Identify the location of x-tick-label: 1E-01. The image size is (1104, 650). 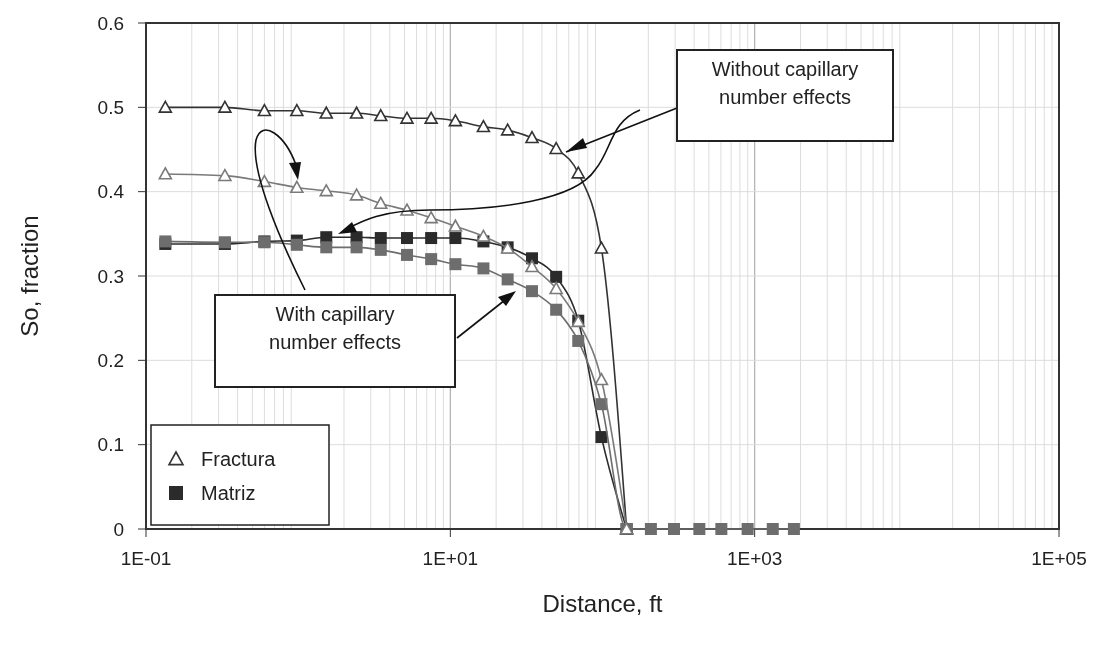
(146, 558).